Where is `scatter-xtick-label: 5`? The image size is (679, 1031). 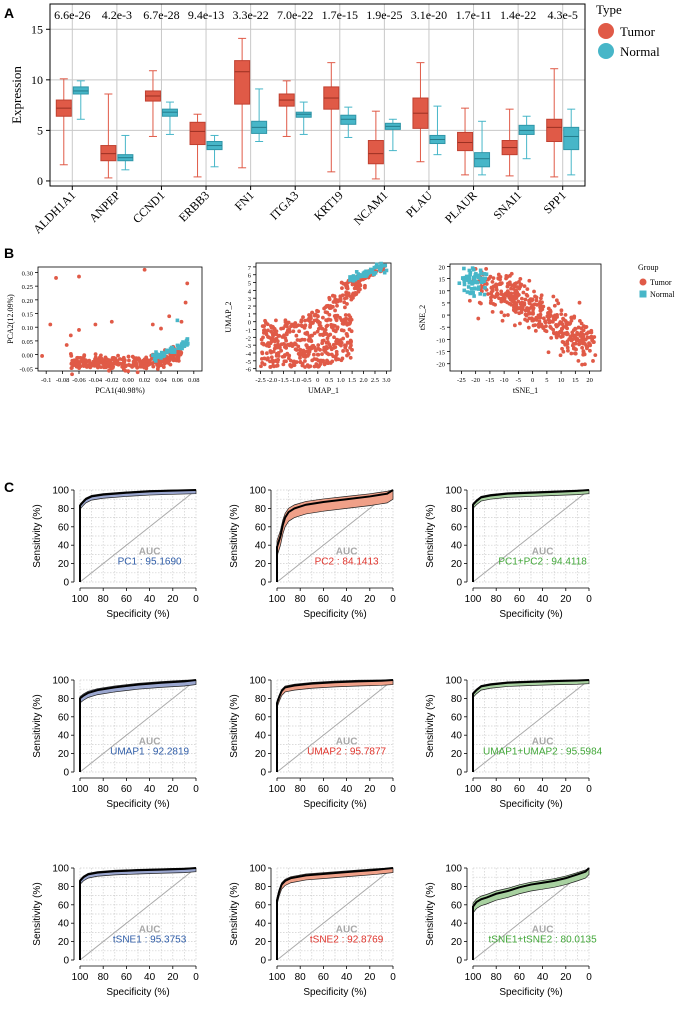
scatter-xtick-label: 5 is located at coordinates (546, 380).